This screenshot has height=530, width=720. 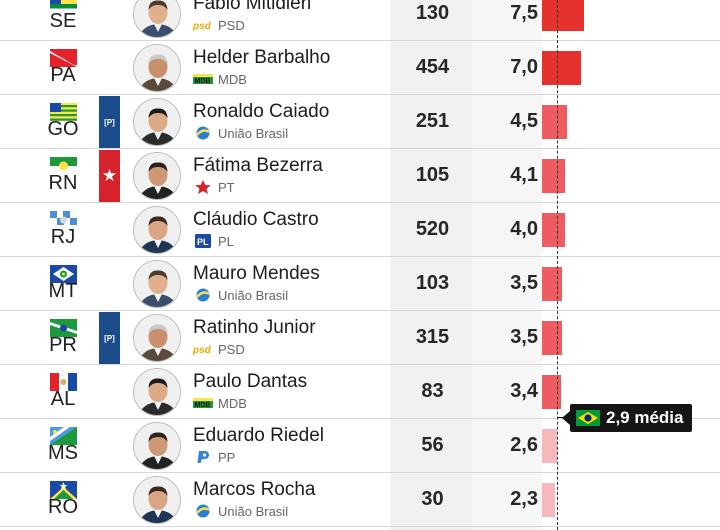 I want to click on pt-star-tag: ★, so click(x=109, y=176).